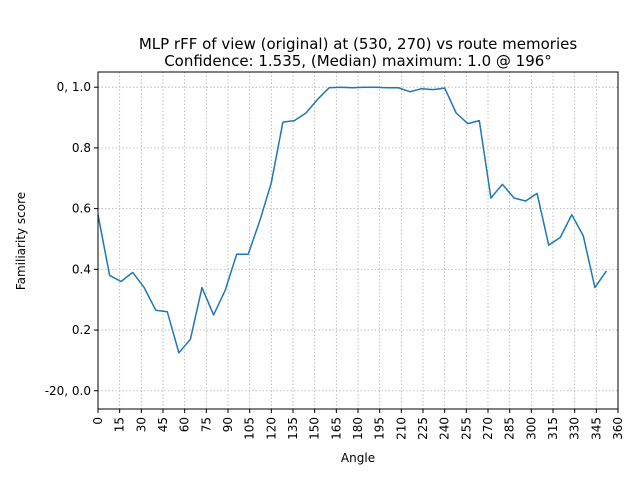 Image resolution: width=640 pixels, height=480 pixels. What do you see at coordinates (250, 428) in the screenshot?
I see `x-tick-label: 105` at bounding box center [250, 428].